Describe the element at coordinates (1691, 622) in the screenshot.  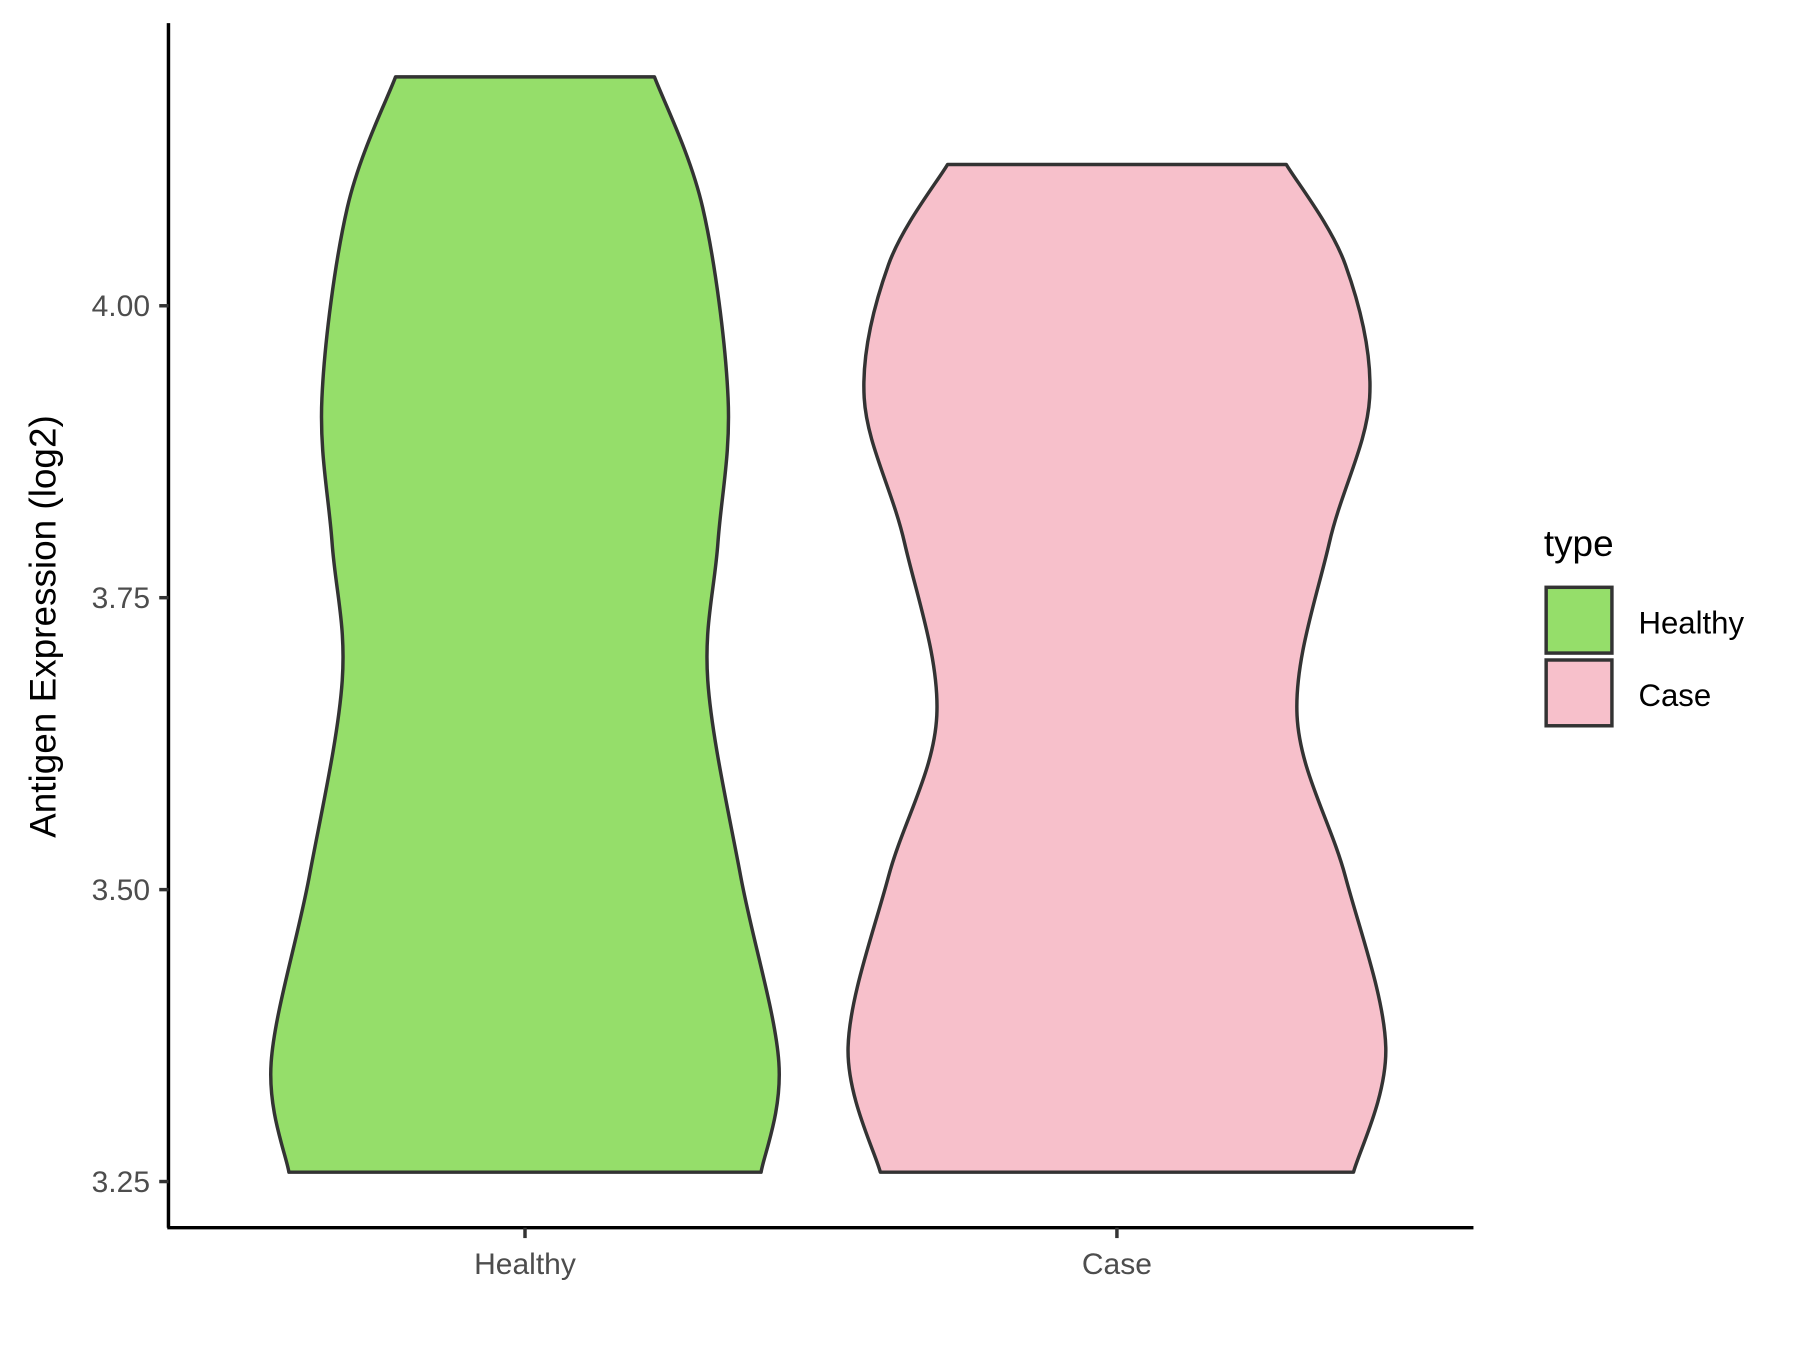
I see `legend-label-healthy: Healthy` at that location.